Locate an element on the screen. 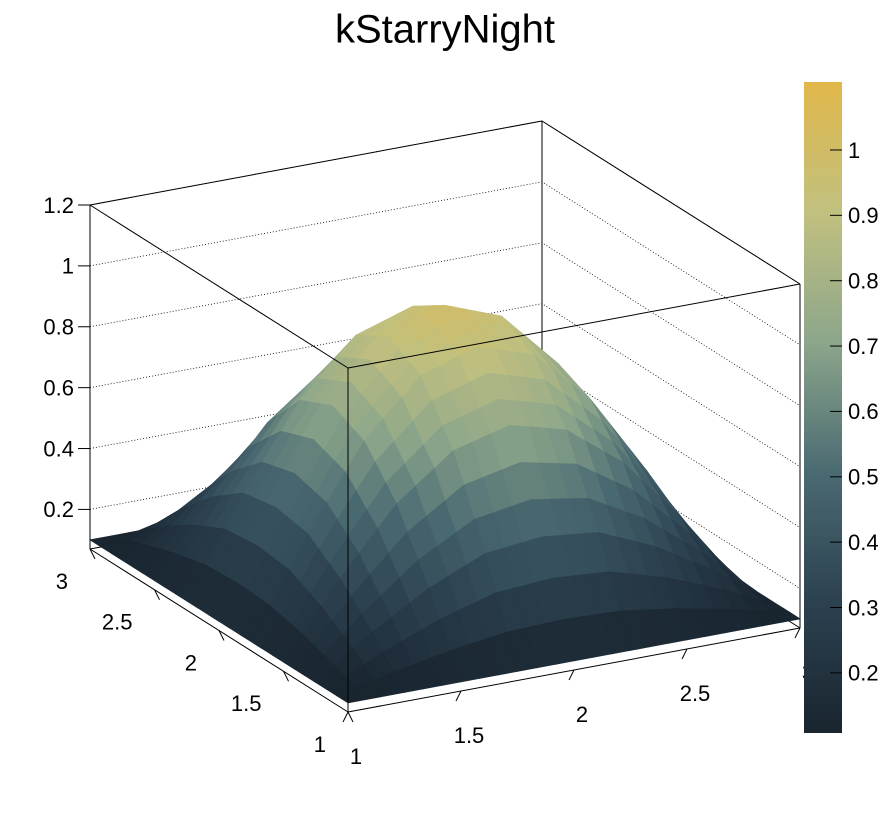 The height and width of the screenshot is (816, 888). y-tick-label: 1 is located at coordinates (320, 744).